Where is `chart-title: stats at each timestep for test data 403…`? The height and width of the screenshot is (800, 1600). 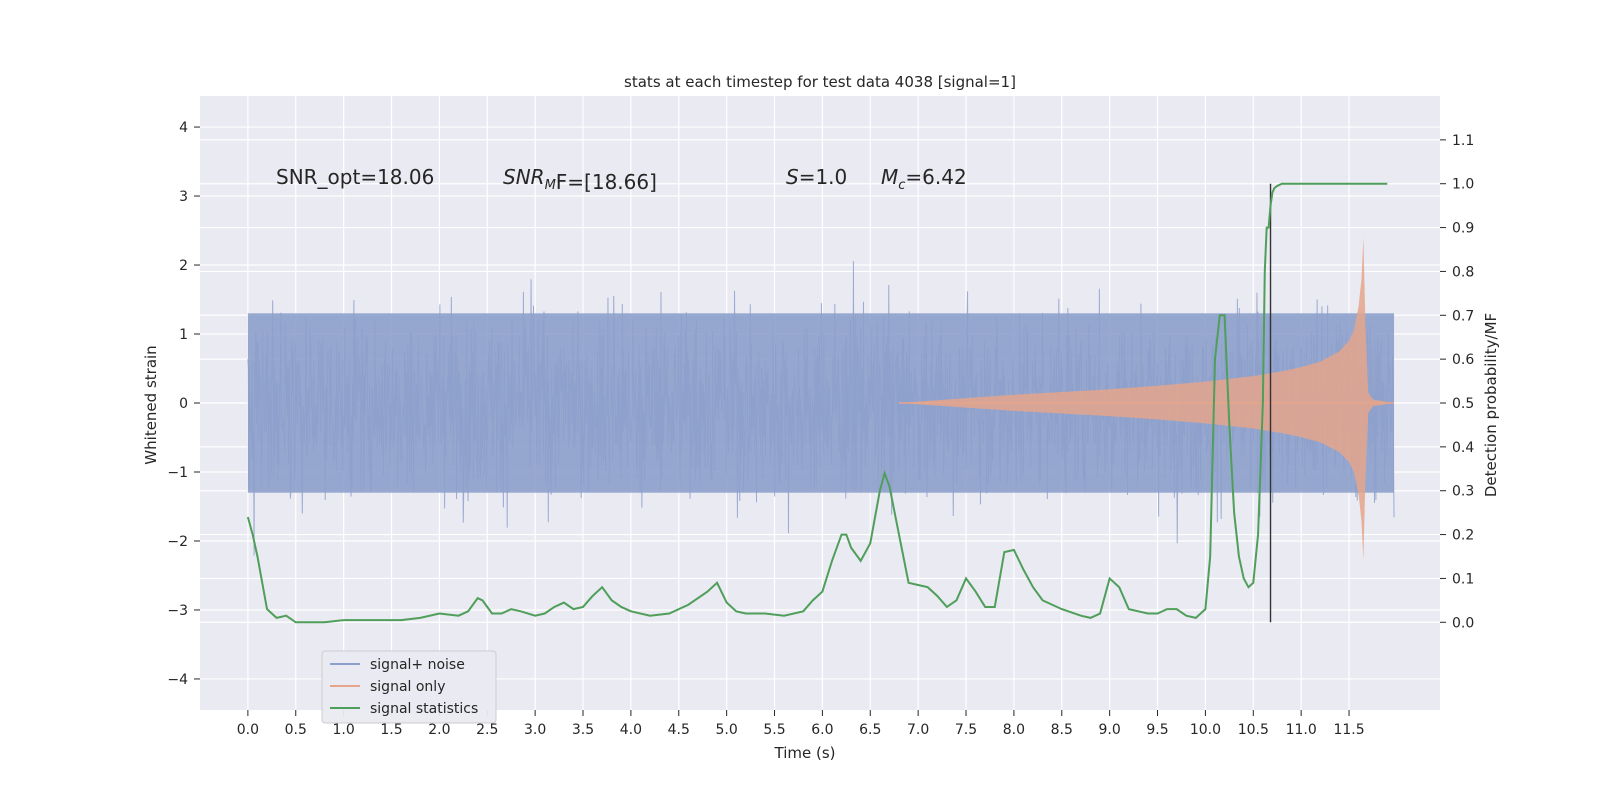
chart-title: stats at each timestep for test data 403… is located at coordinates (820, 82).